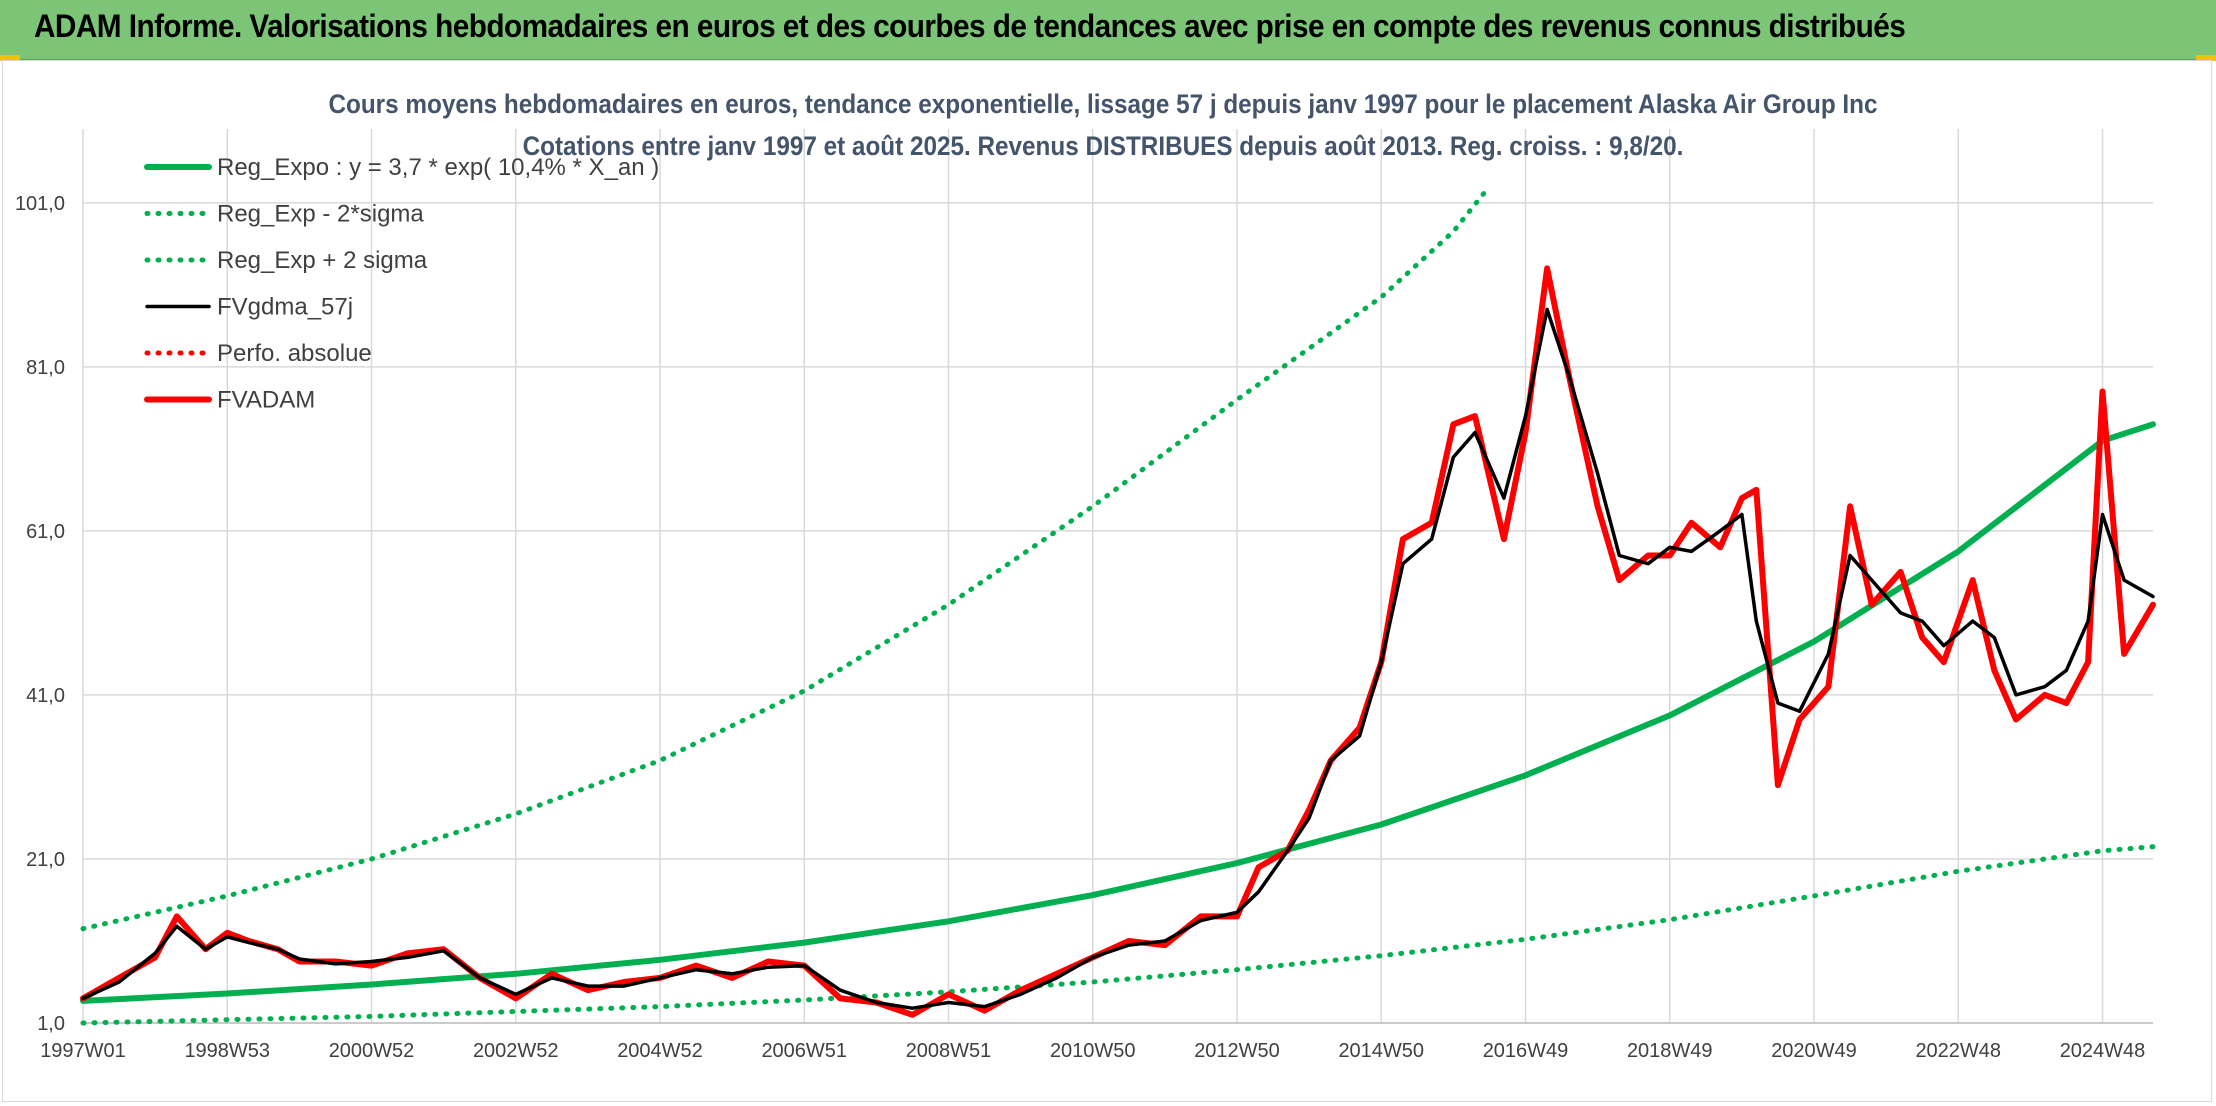  I want to click on x-tick-label: 2022W48, so click(1958, 1051).